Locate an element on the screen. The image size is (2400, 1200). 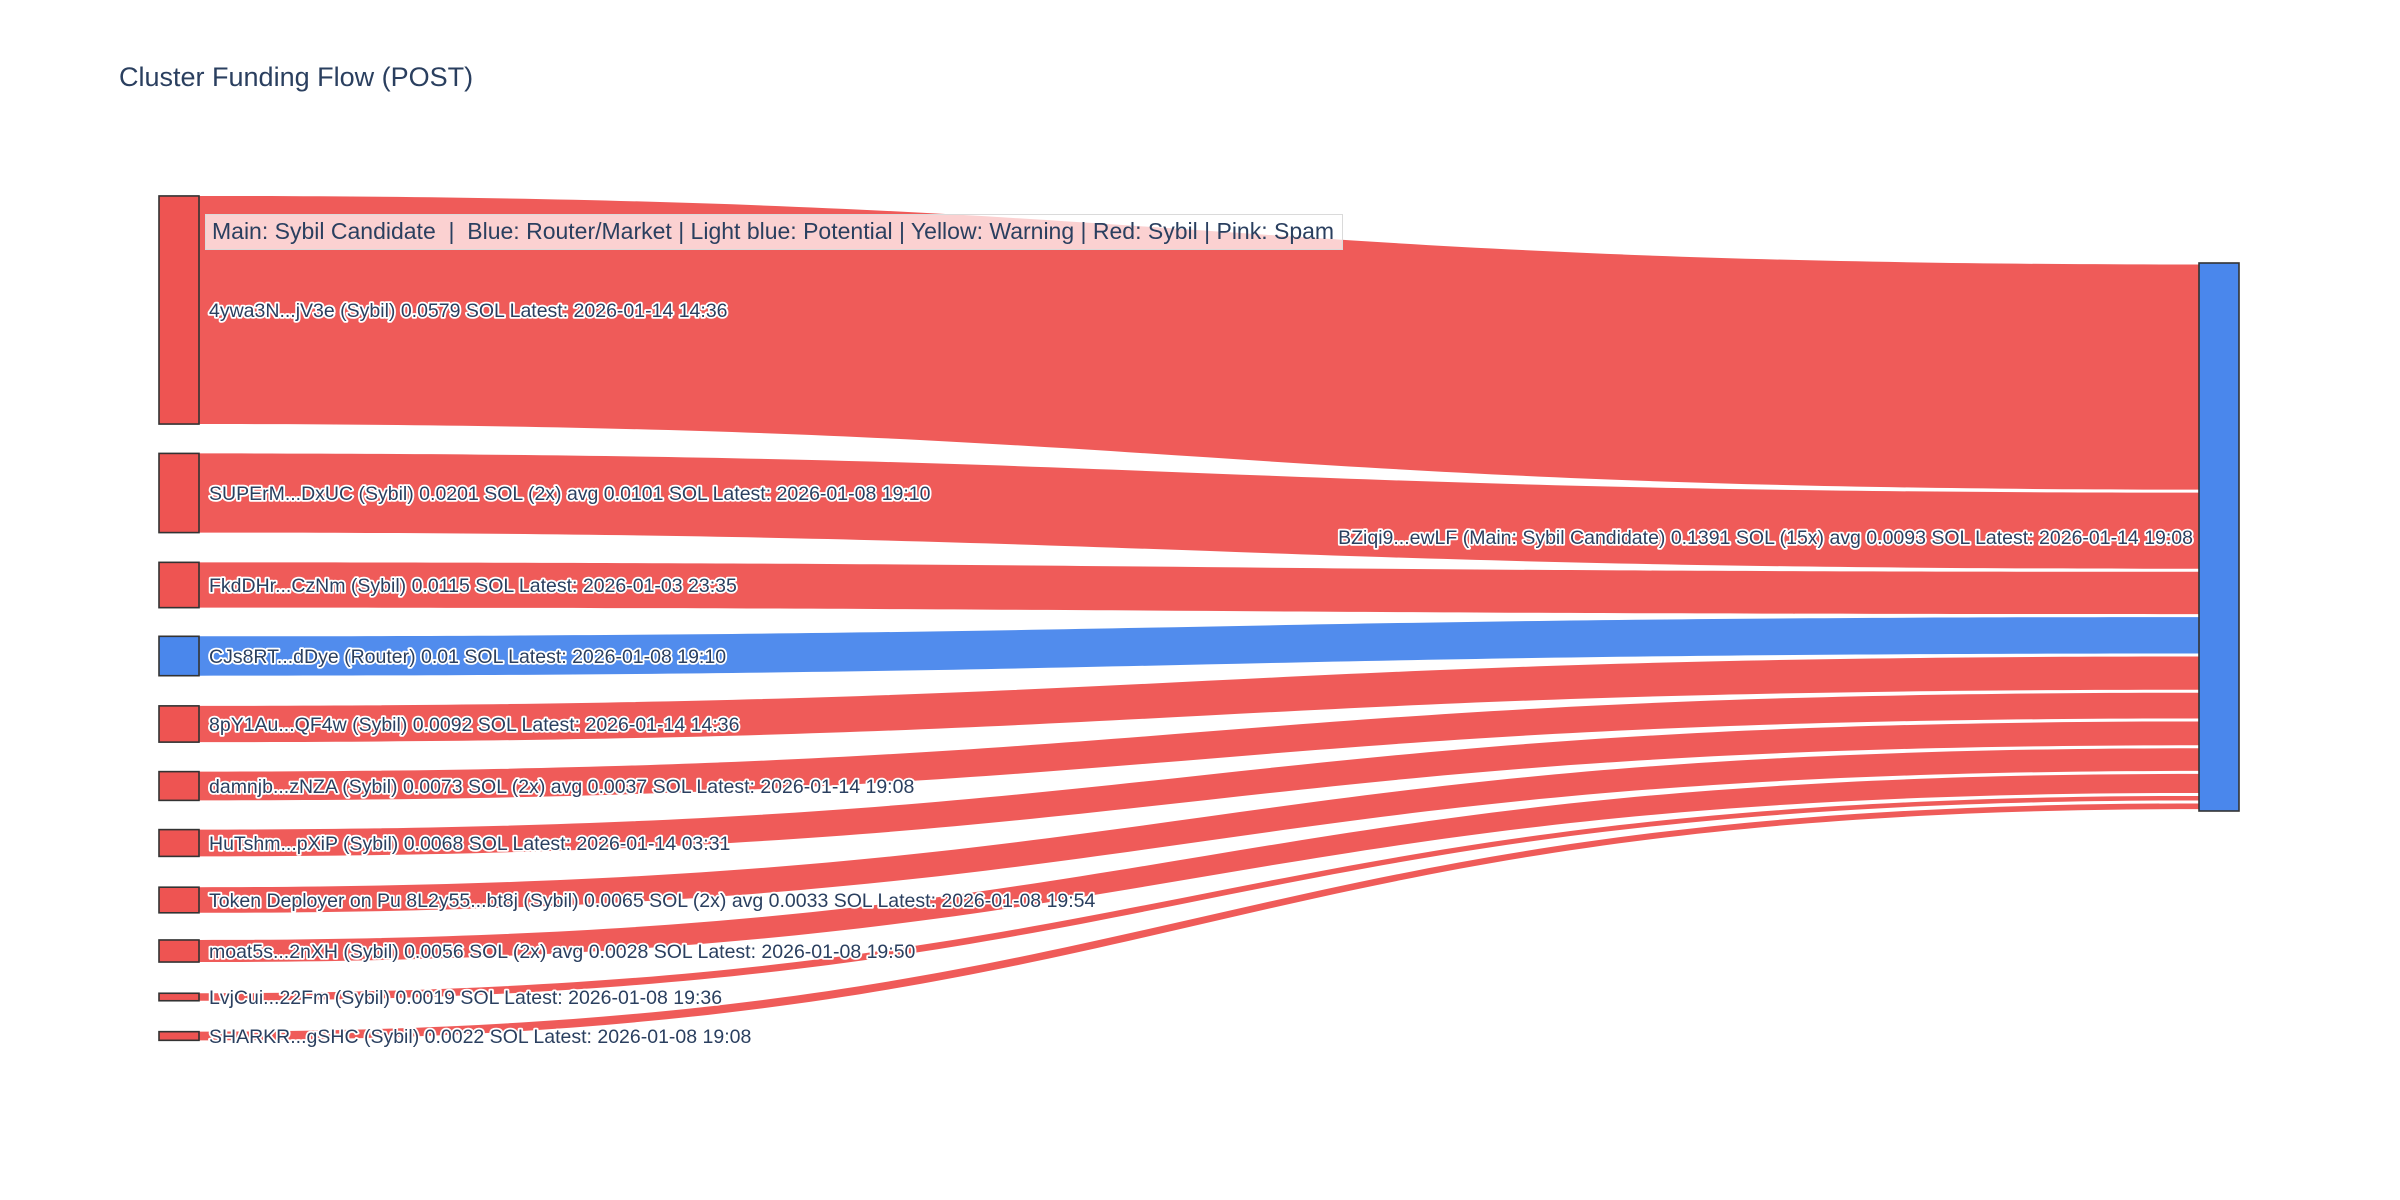
sankey-node-4ywa3N...jV3e is located at coordinates (179, 310).